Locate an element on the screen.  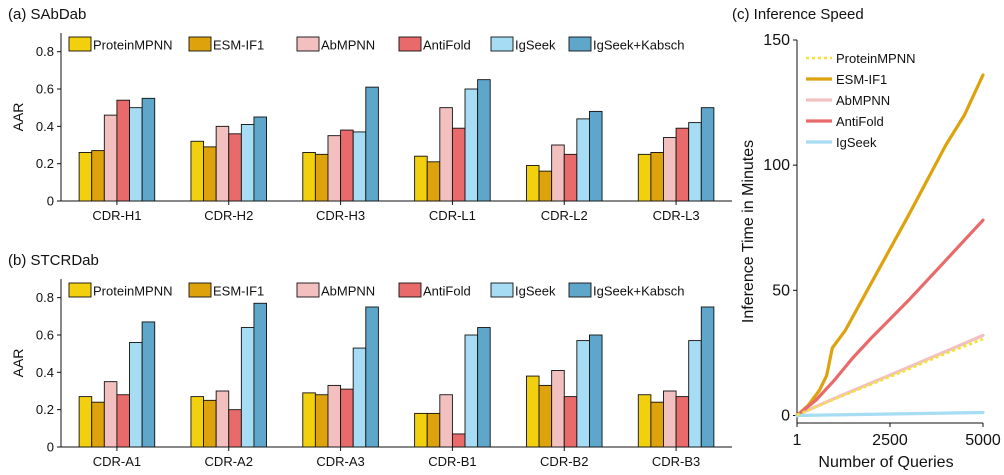
x-axis-label: Number of Queries is located at coordinates (885, 462).